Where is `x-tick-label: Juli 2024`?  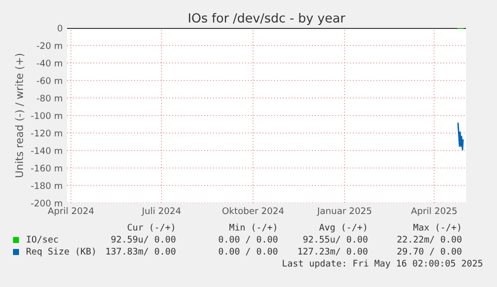
x-tick-label: Juli 2024 is located at coordinates (161, 211).